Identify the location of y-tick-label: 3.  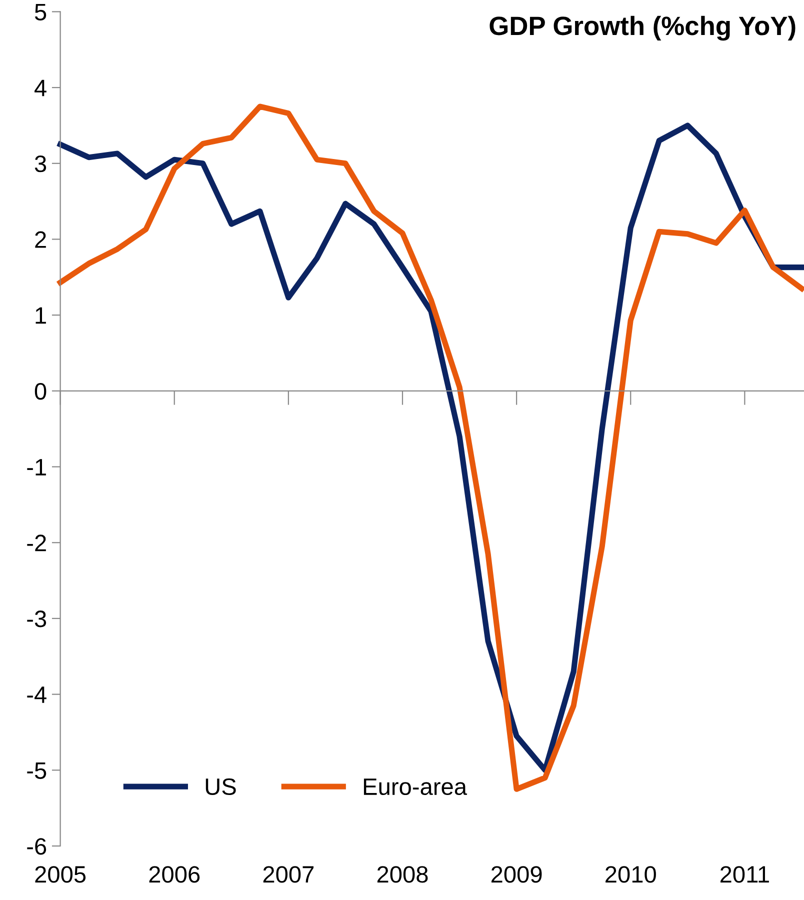
(40, 163).